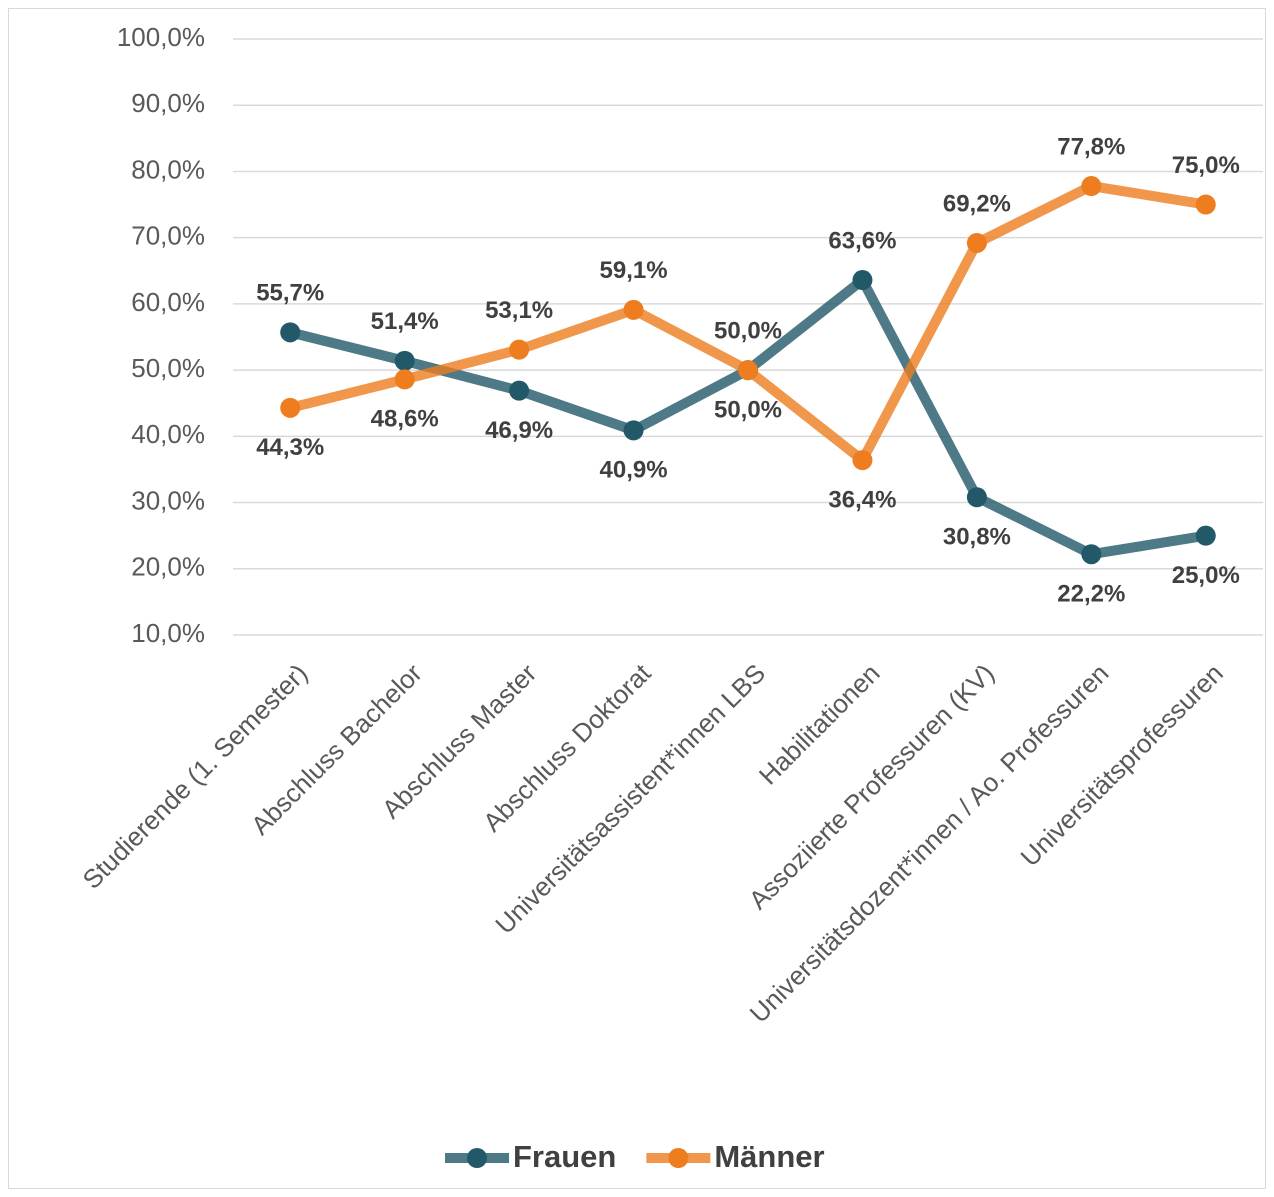 This screenshot has width=1274, height=1197. I want to click on y-tick-label: 100,0%, so click(161, 37).